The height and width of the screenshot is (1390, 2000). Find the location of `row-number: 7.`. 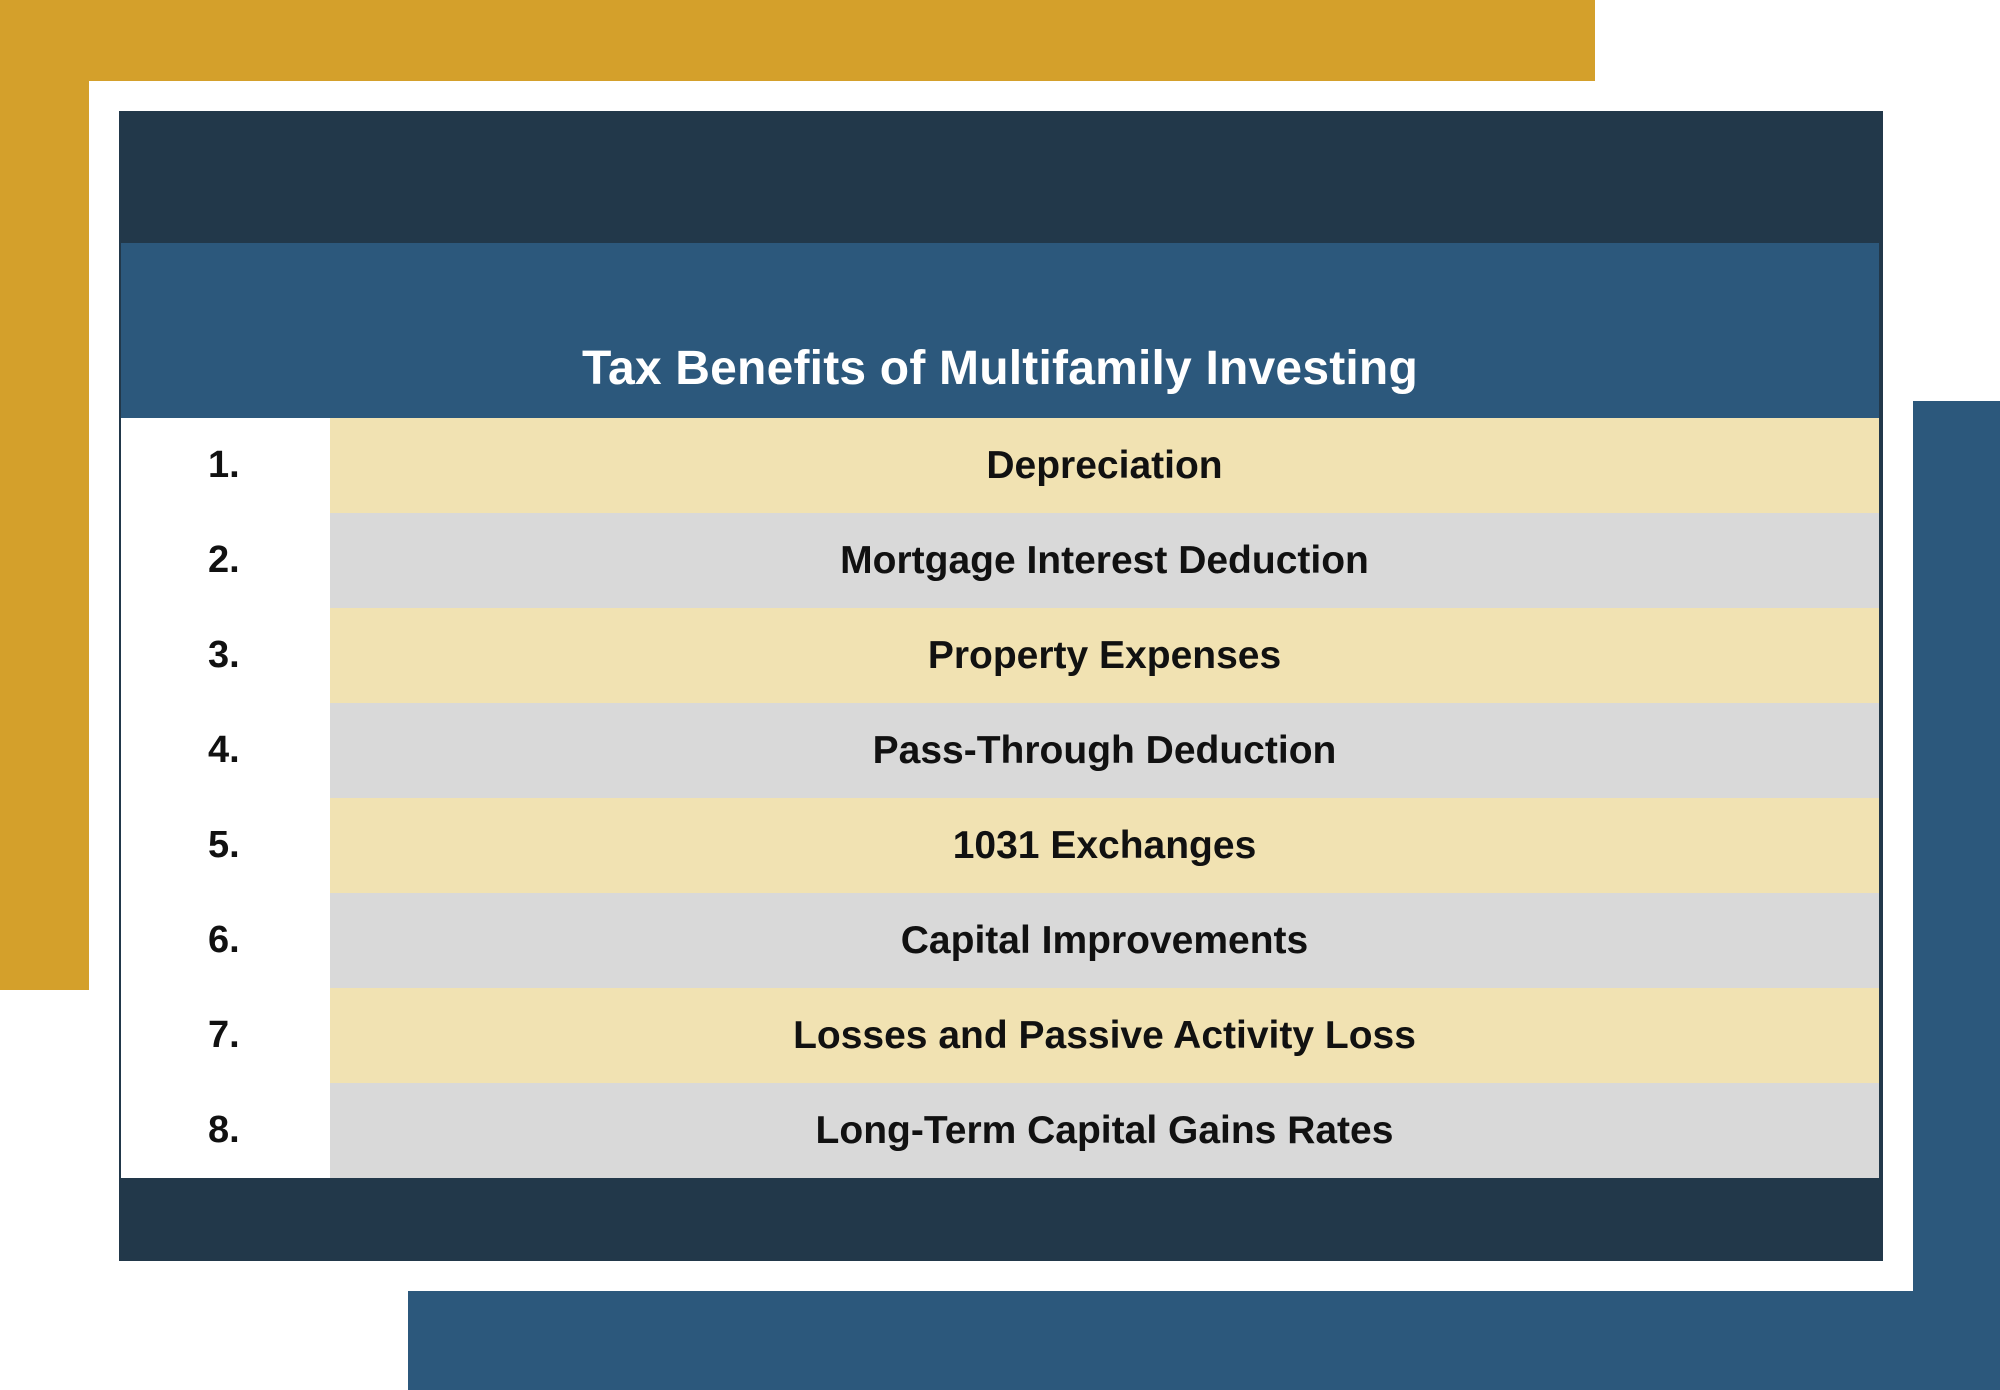

row-number: 7. is located at coordinates (225, 1035).